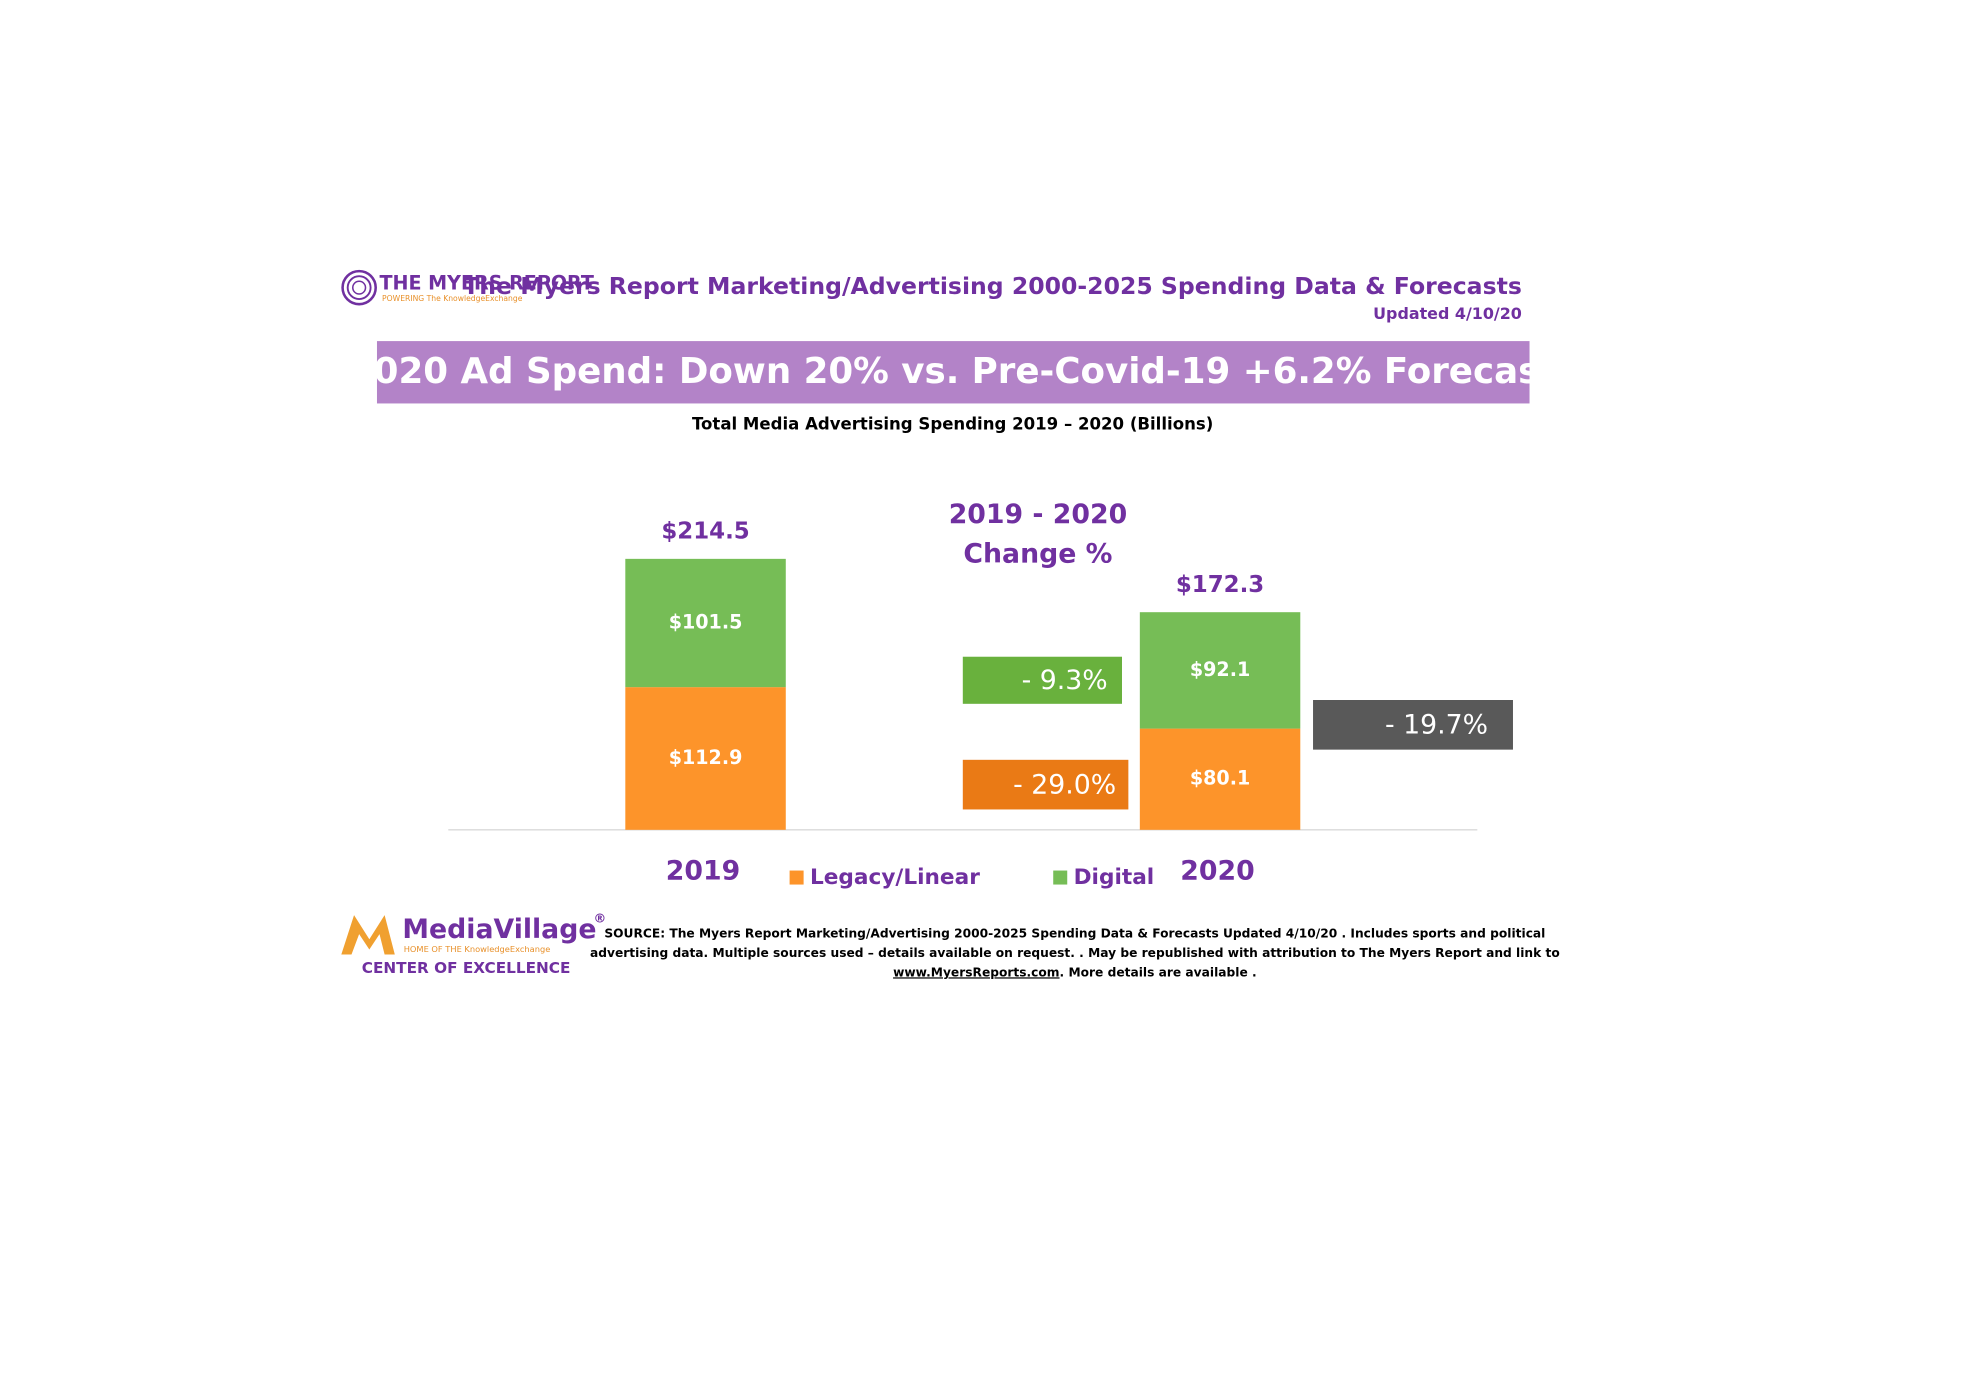 This screenshot has width=1974, height=1400. What do you see at coordinates (976, 972) in the screenshot?
I see `source-link: www.MyersReports.com` at bounding box center [976, 972].